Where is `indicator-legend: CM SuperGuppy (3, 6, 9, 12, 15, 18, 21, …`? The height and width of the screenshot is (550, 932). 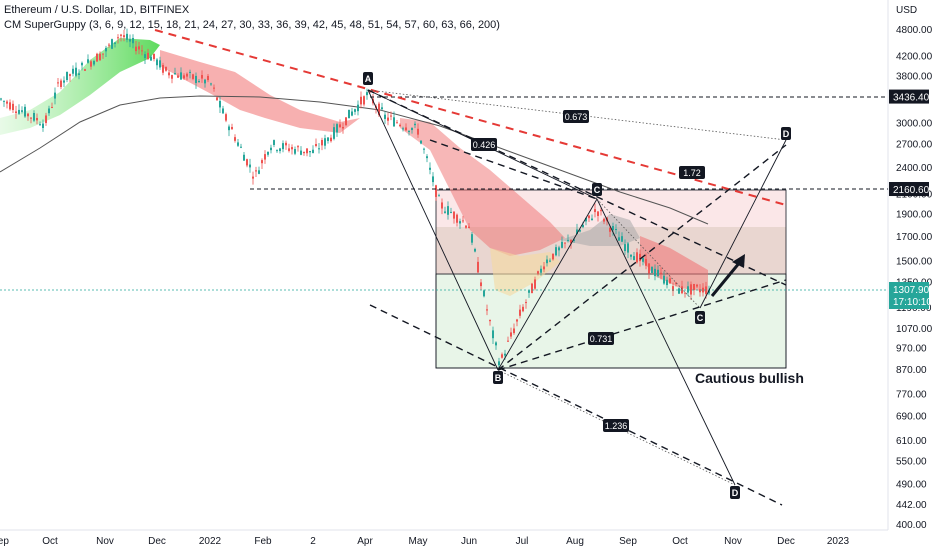 indicator-legend: CM SuperGuppy (3, 6, 9, 12, 15, 18, 21, … is located at coordinates (252, 25).